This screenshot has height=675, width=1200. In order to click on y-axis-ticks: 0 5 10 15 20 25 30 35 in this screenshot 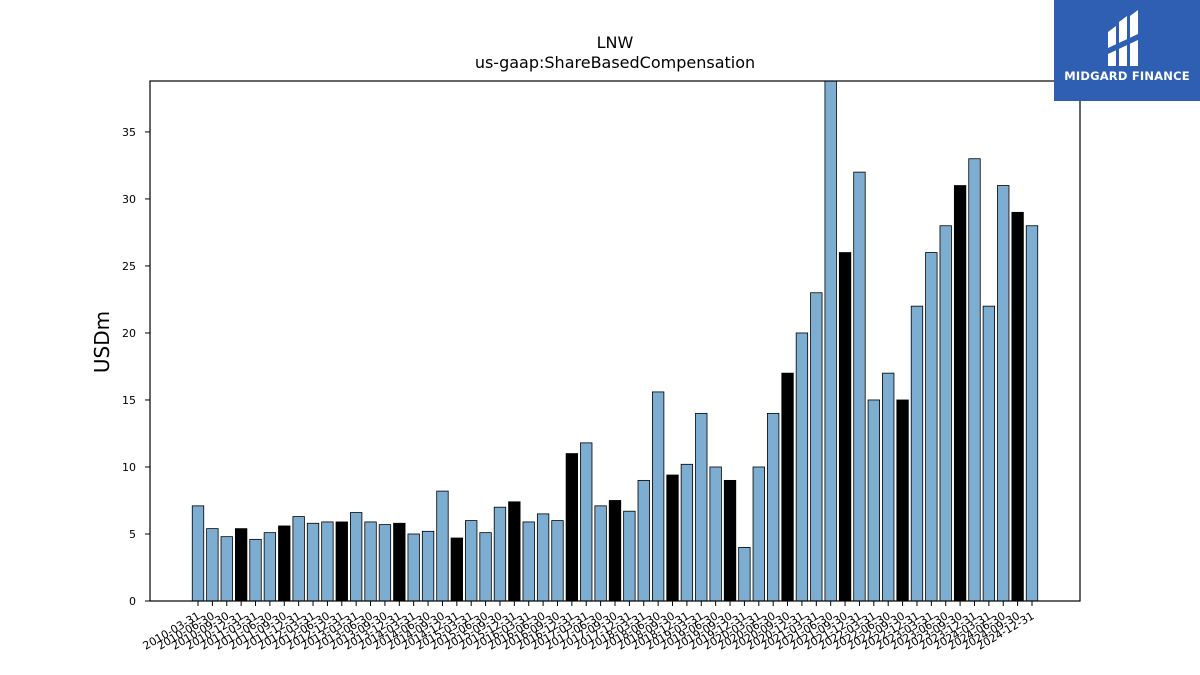, I will do `click(136, 367)`.